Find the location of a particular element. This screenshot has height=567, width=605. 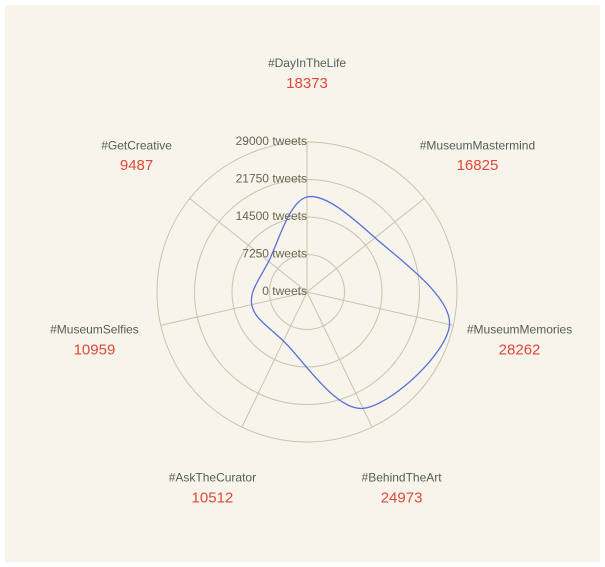

r-tick-label: 7250 tweets is located at coordinates (274, 254).